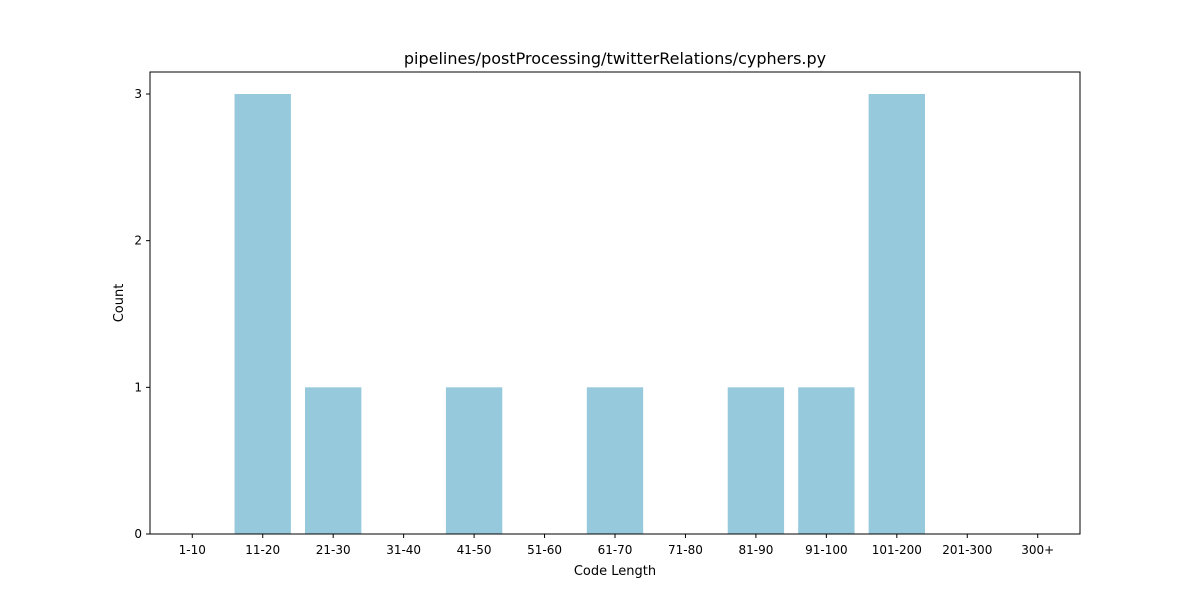 Image resolution: width=1200 pixels, height=600 pixels. I want to click on x-tick-label: 300+, so click(1037, 550).